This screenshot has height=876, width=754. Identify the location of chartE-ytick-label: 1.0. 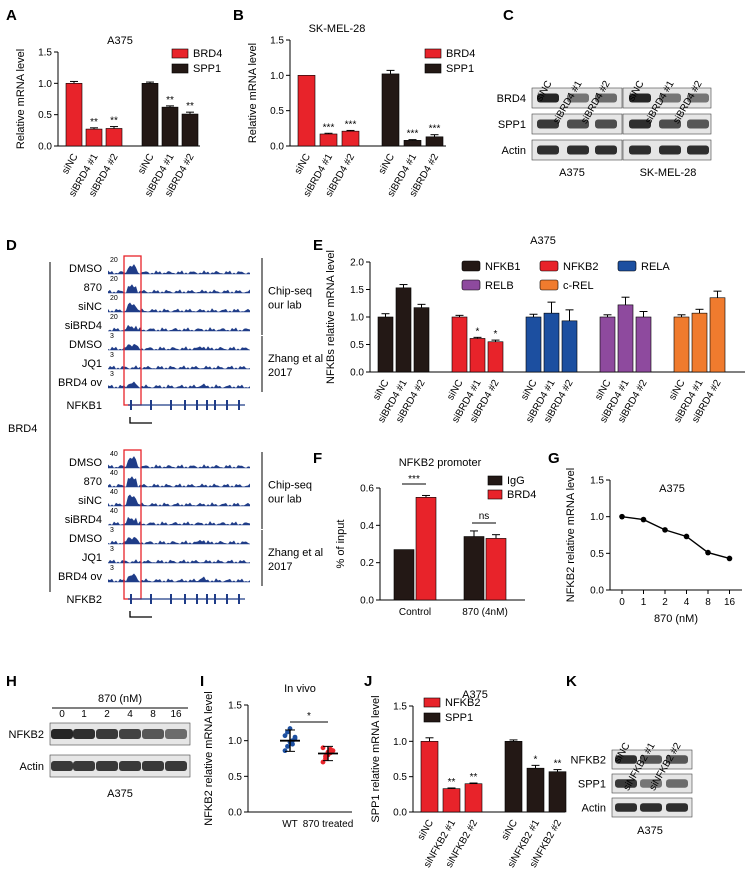
(357, 318).